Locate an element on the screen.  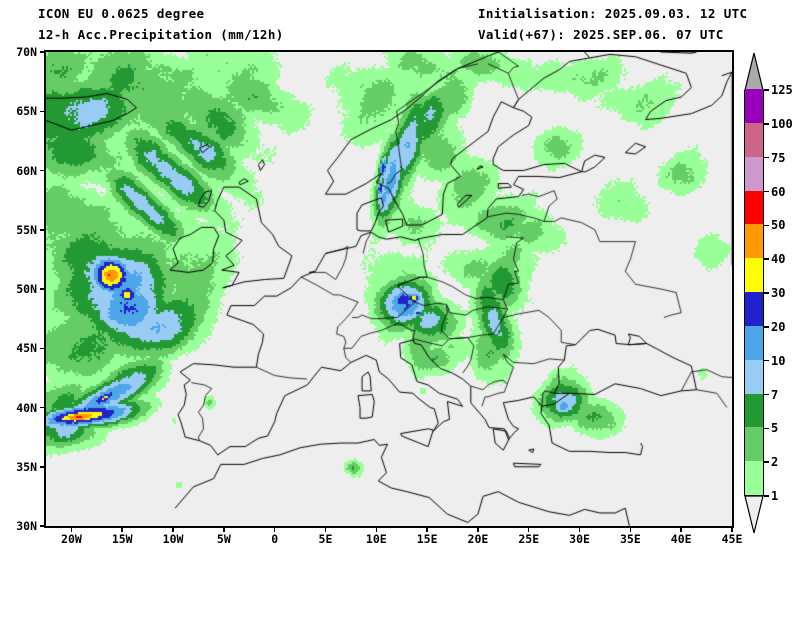
x-axis-label-1: 15W is located at coordinates (122, 539).